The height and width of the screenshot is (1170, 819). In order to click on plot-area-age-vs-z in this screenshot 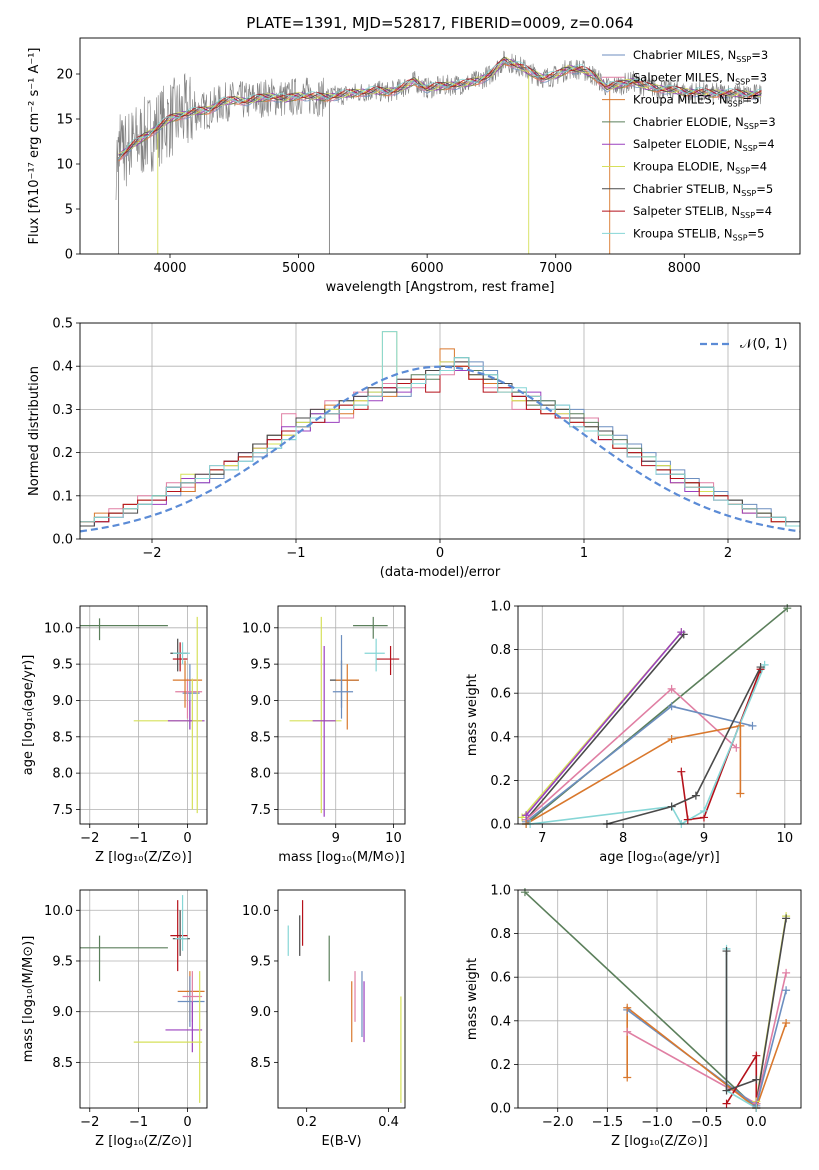, I will do `click(143, 715)`.